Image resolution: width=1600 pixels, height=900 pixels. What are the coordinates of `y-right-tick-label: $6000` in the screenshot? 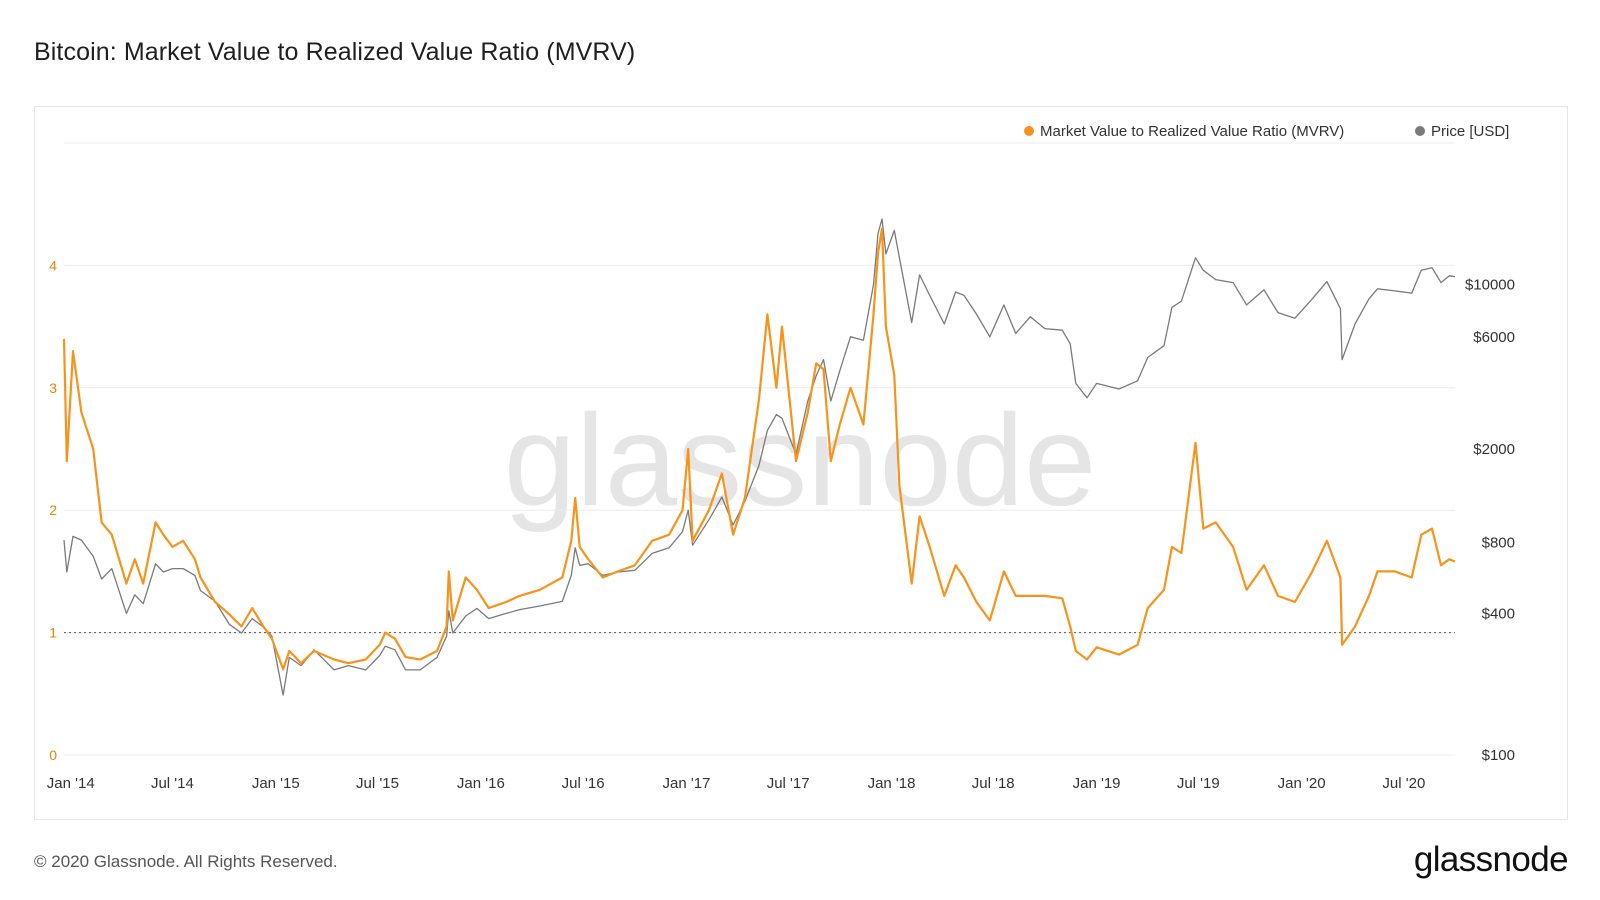 It's located at (1494, 337).